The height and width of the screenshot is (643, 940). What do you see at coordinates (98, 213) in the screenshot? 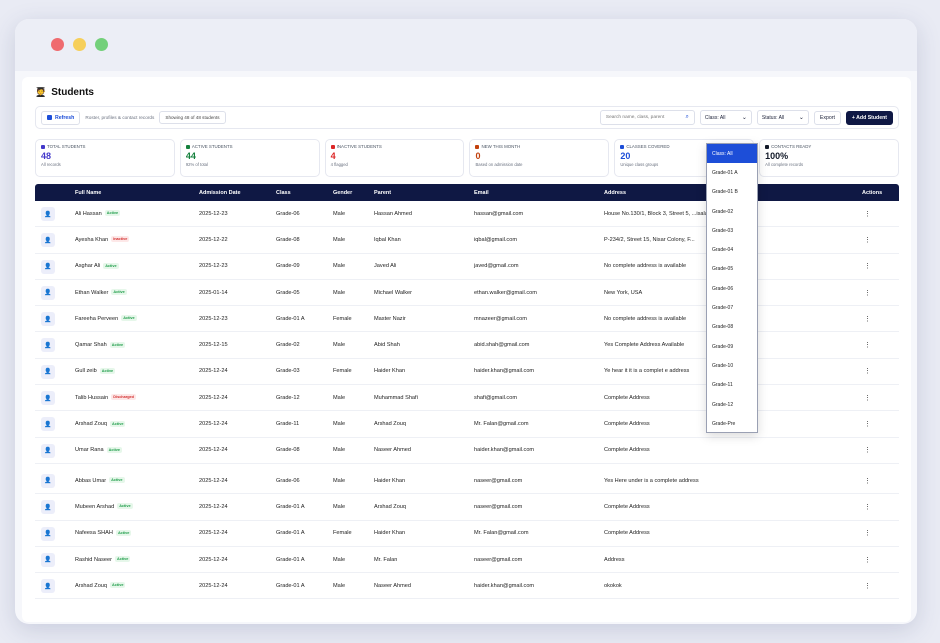
I see `student-name: Ali Hassan Active` at bounding box center [98, 213].